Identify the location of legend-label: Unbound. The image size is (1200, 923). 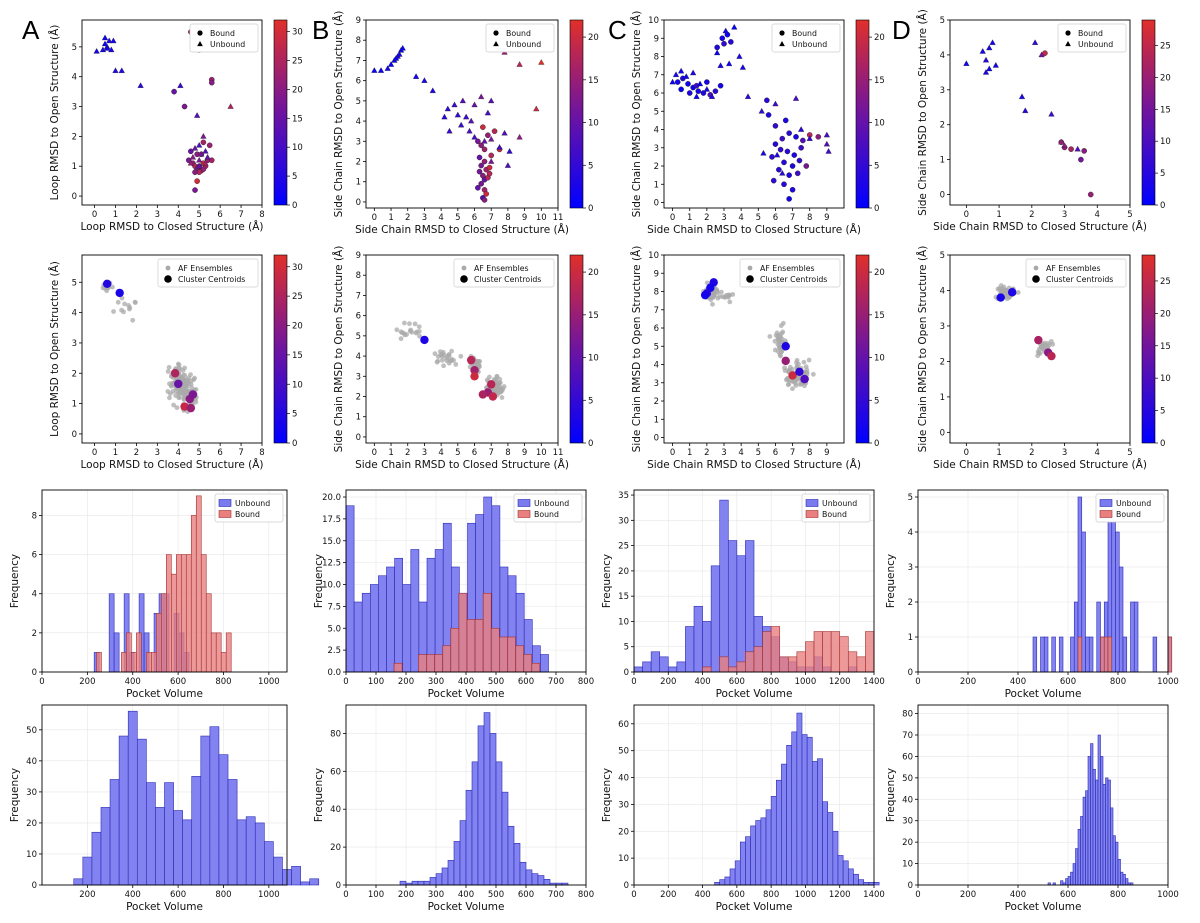
(809, 44).